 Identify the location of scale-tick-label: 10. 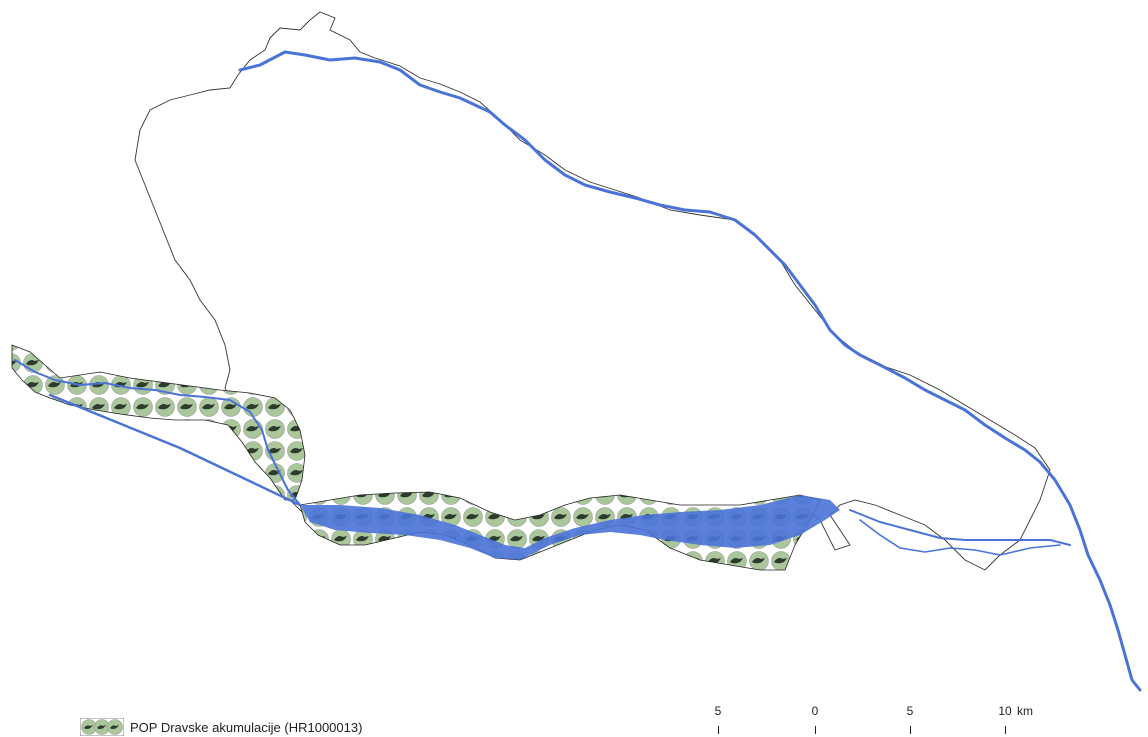
(1005, 711).